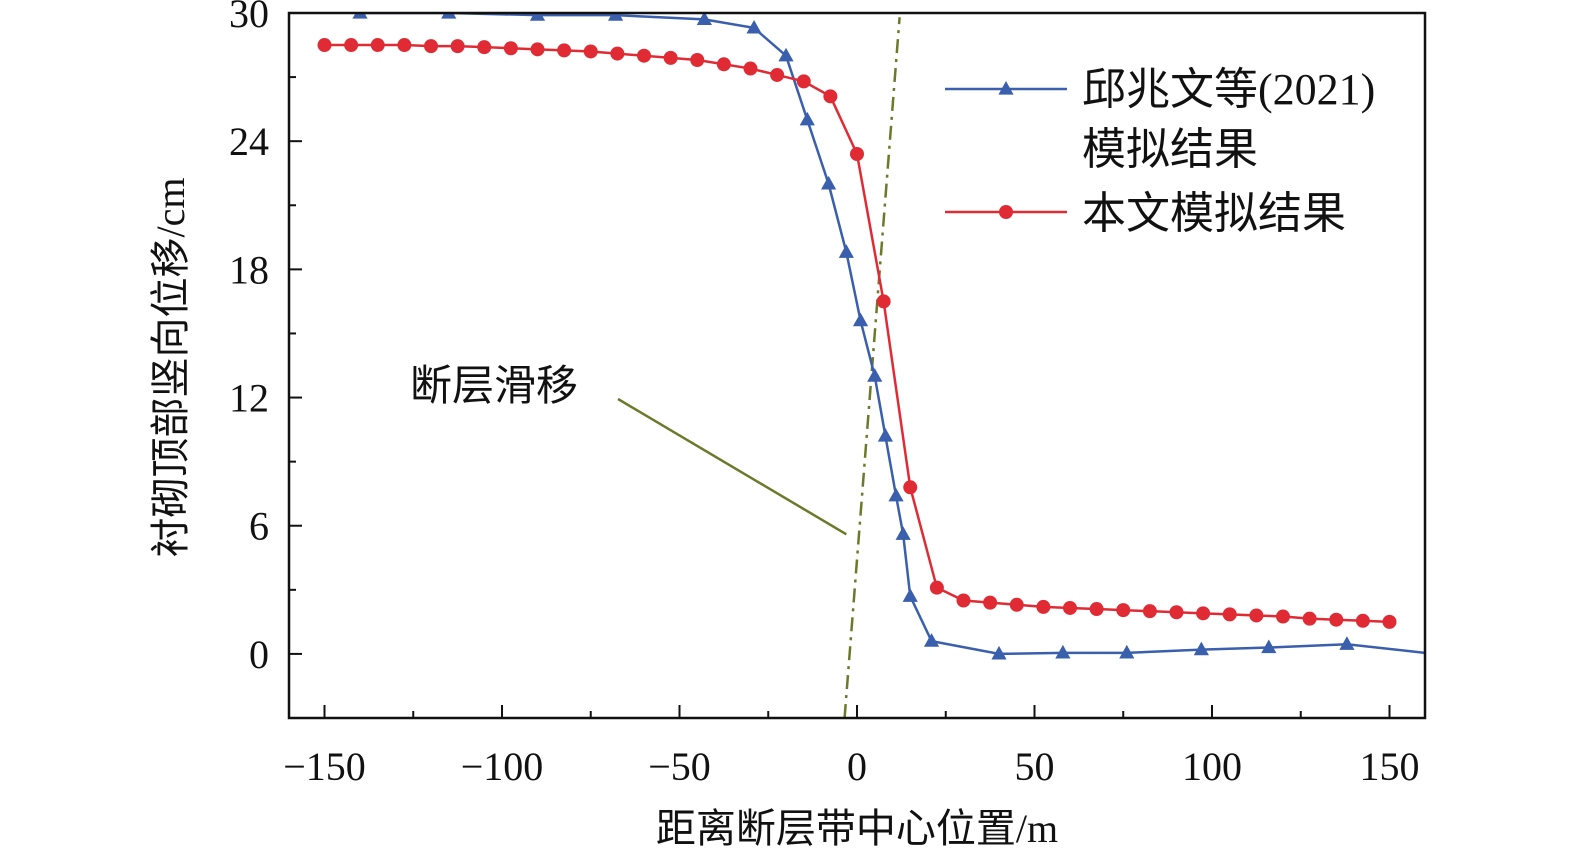 The width and height of the screenshot is (1575, 865). Describe the element at coordinates (259, 654) in the screenshot. I see `y-tick-label: 0` at that location.